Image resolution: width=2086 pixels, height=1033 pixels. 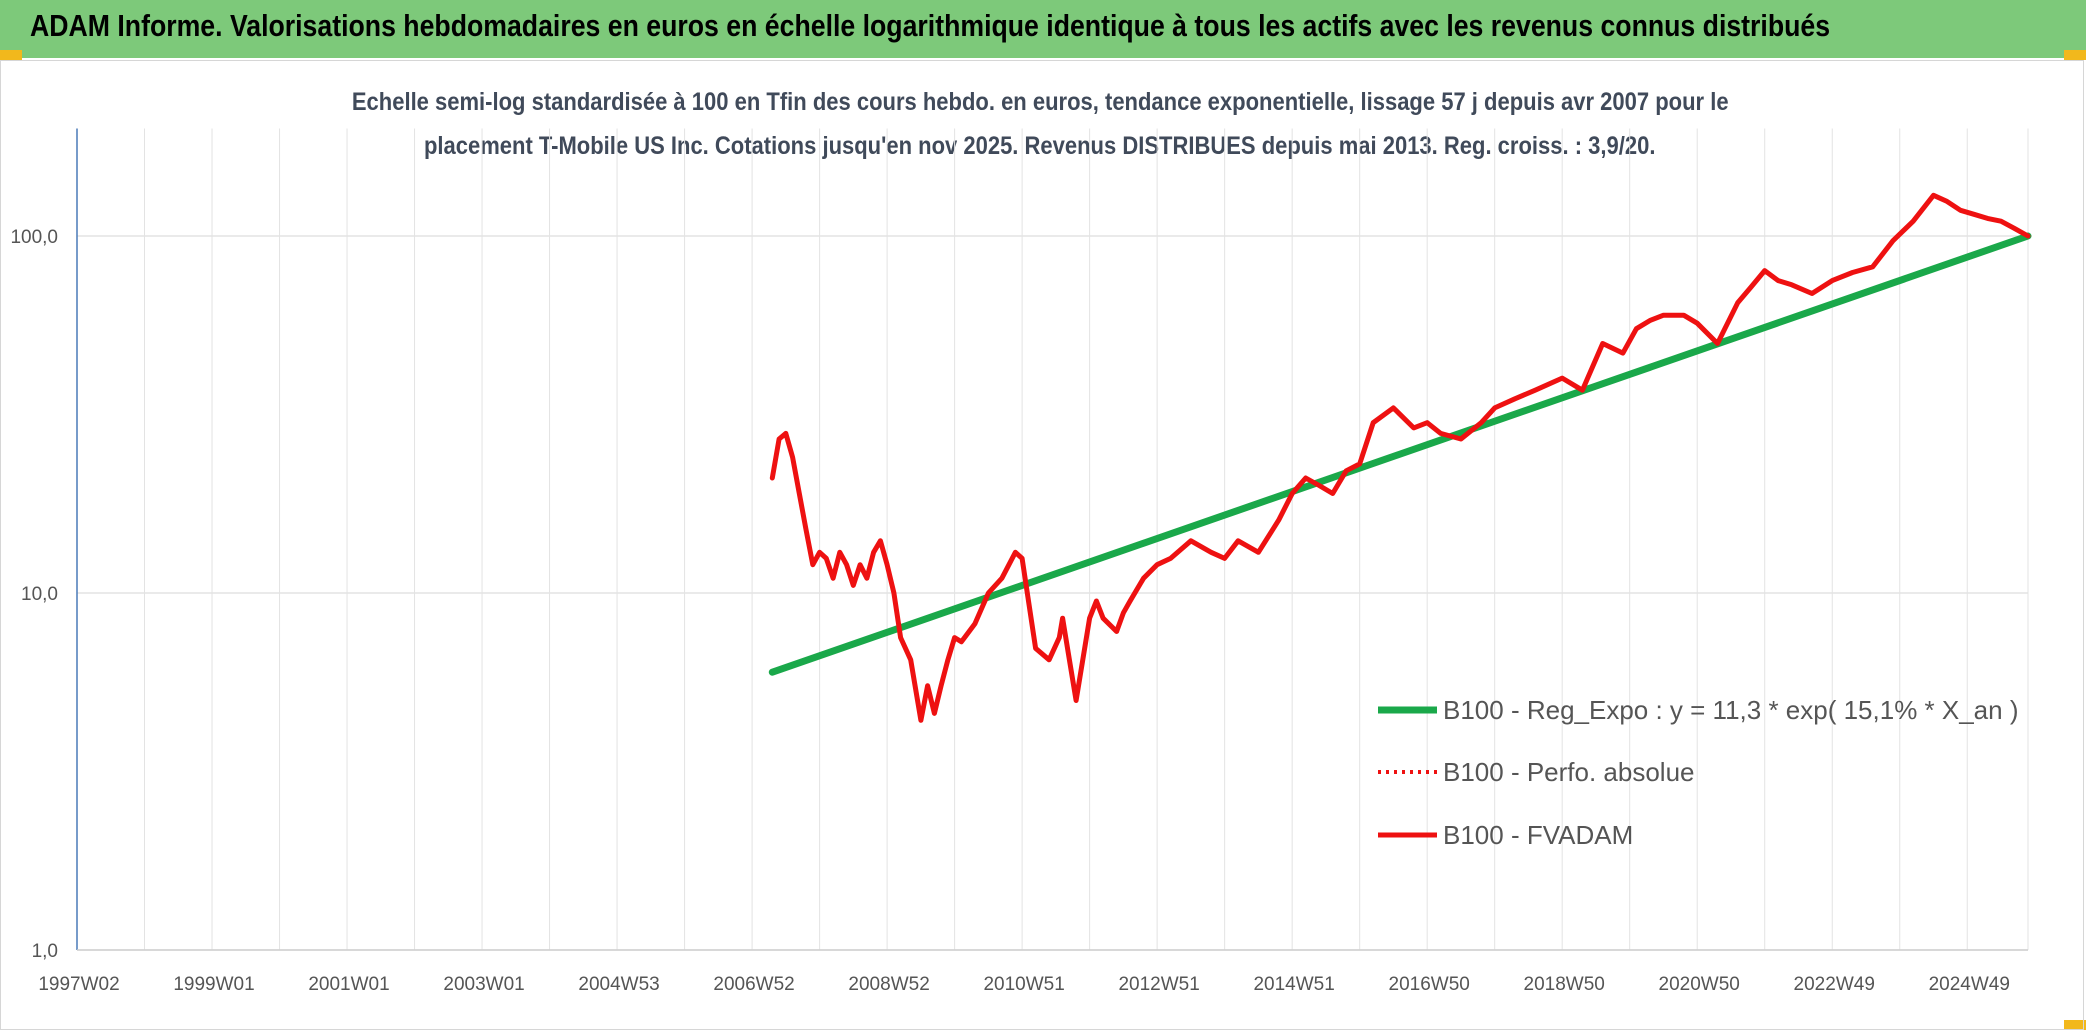 I want to click on x-tick-label: 2018W50, so click(x=1564, y=984).